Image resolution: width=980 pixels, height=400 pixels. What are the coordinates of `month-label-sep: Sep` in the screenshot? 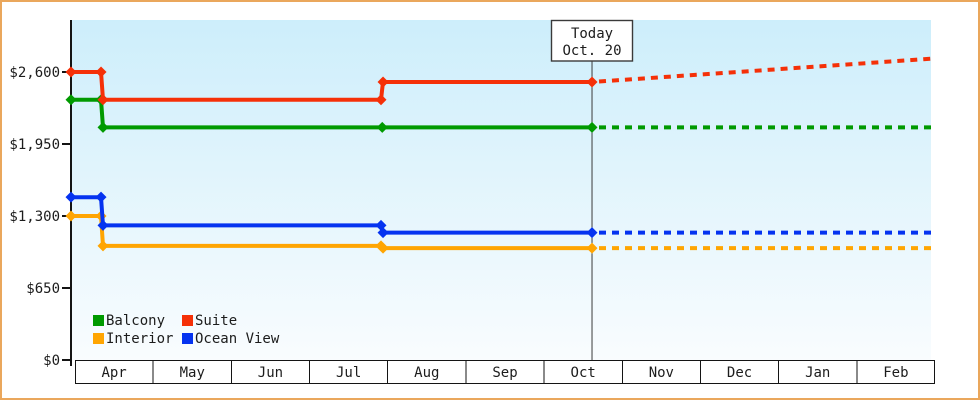 It's located at (504, 373).